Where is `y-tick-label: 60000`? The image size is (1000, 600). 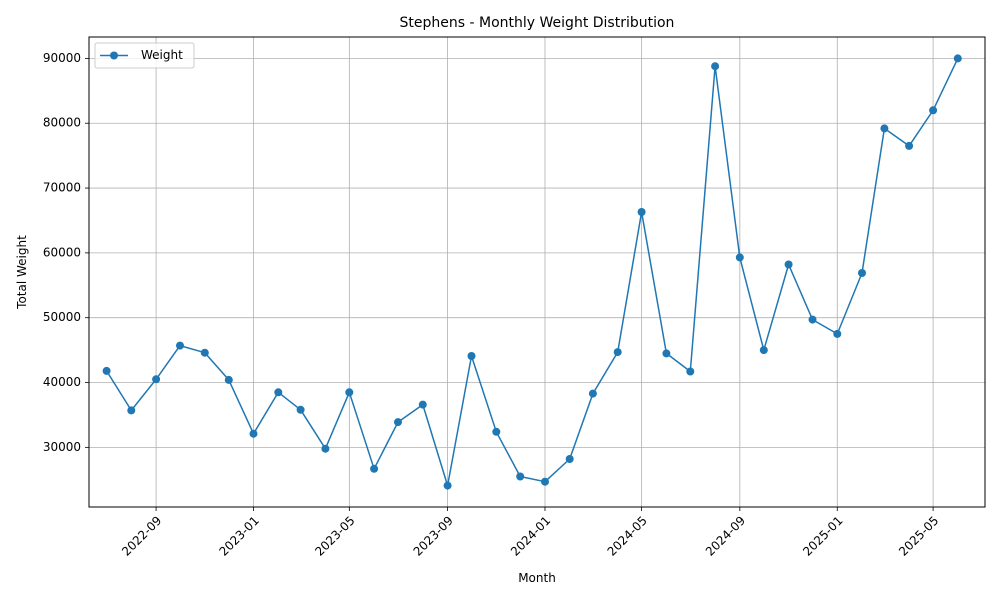 y-tick-label: 60000 is located at coordinates (62, 252).